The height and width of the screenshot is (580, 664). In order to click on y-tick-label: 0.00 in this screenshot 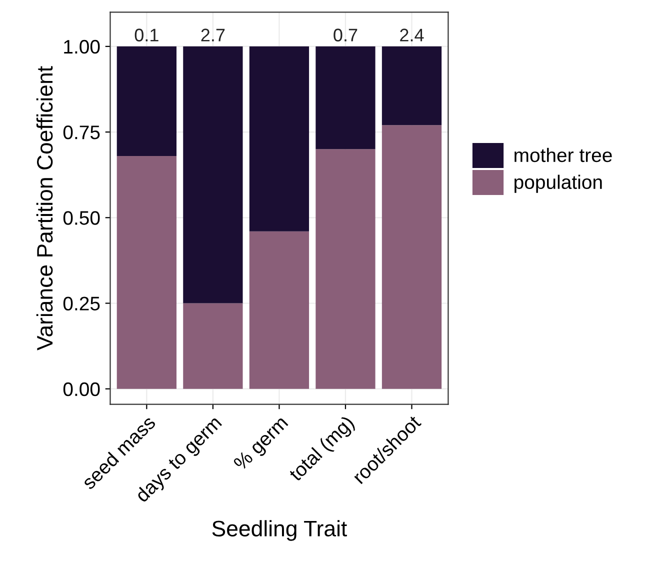, I will do `click(81, 389)`.